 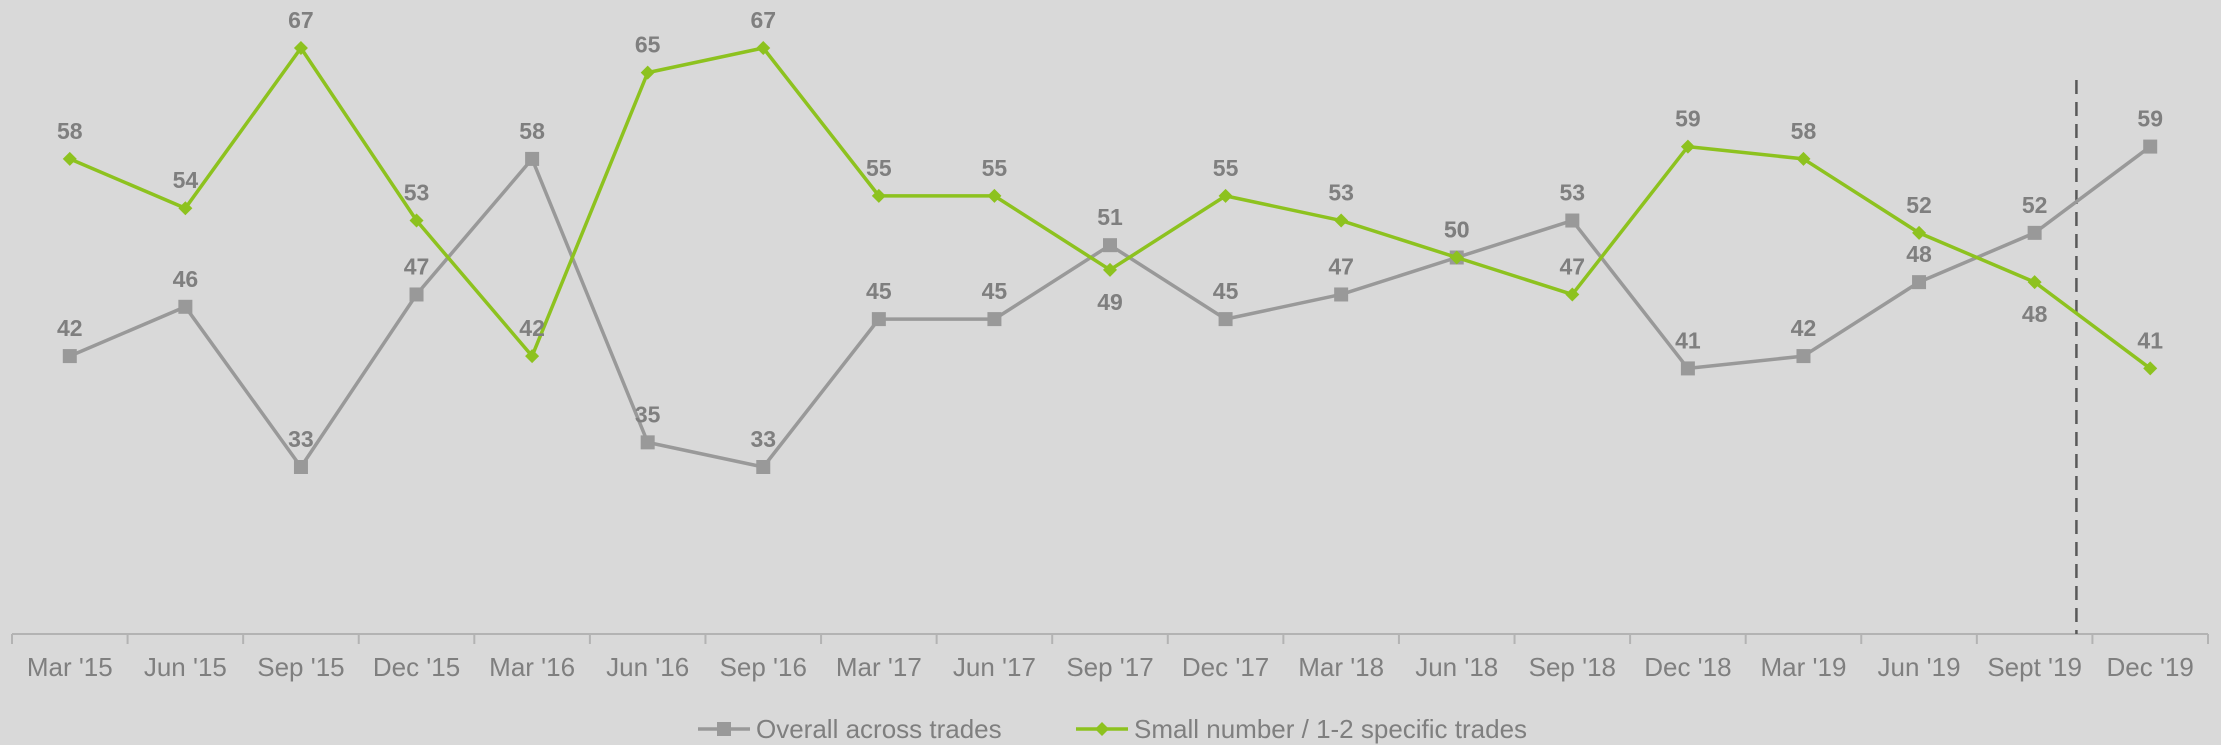 What do you see at coordinates (2150, 667) in the screenshot?
I see `x-tick-label: Dec '19` at bounding box center [2150, 667].